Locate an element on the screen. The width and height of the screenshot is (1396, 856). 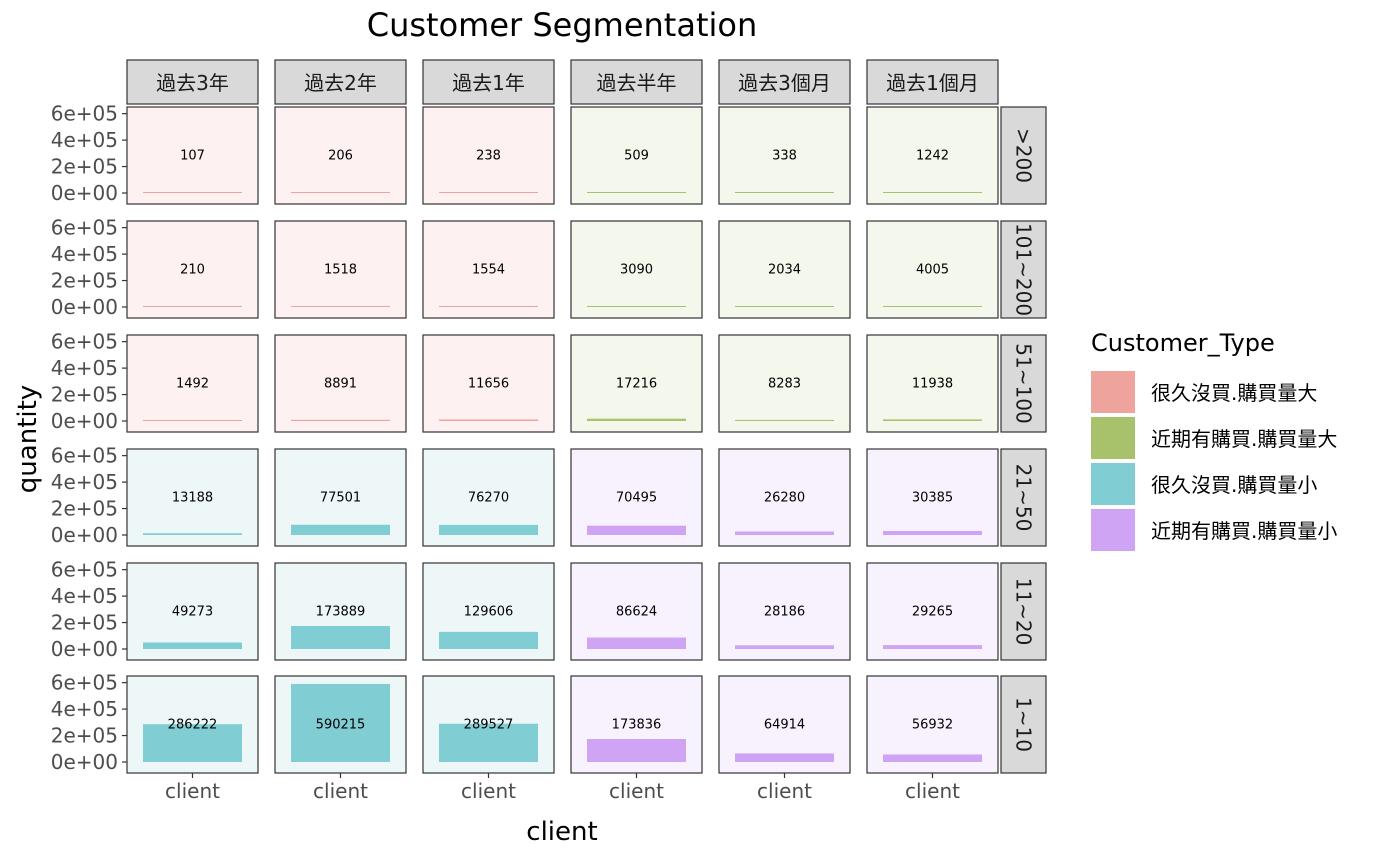
bar-r1-c5 is located at coordinates (784, 192).